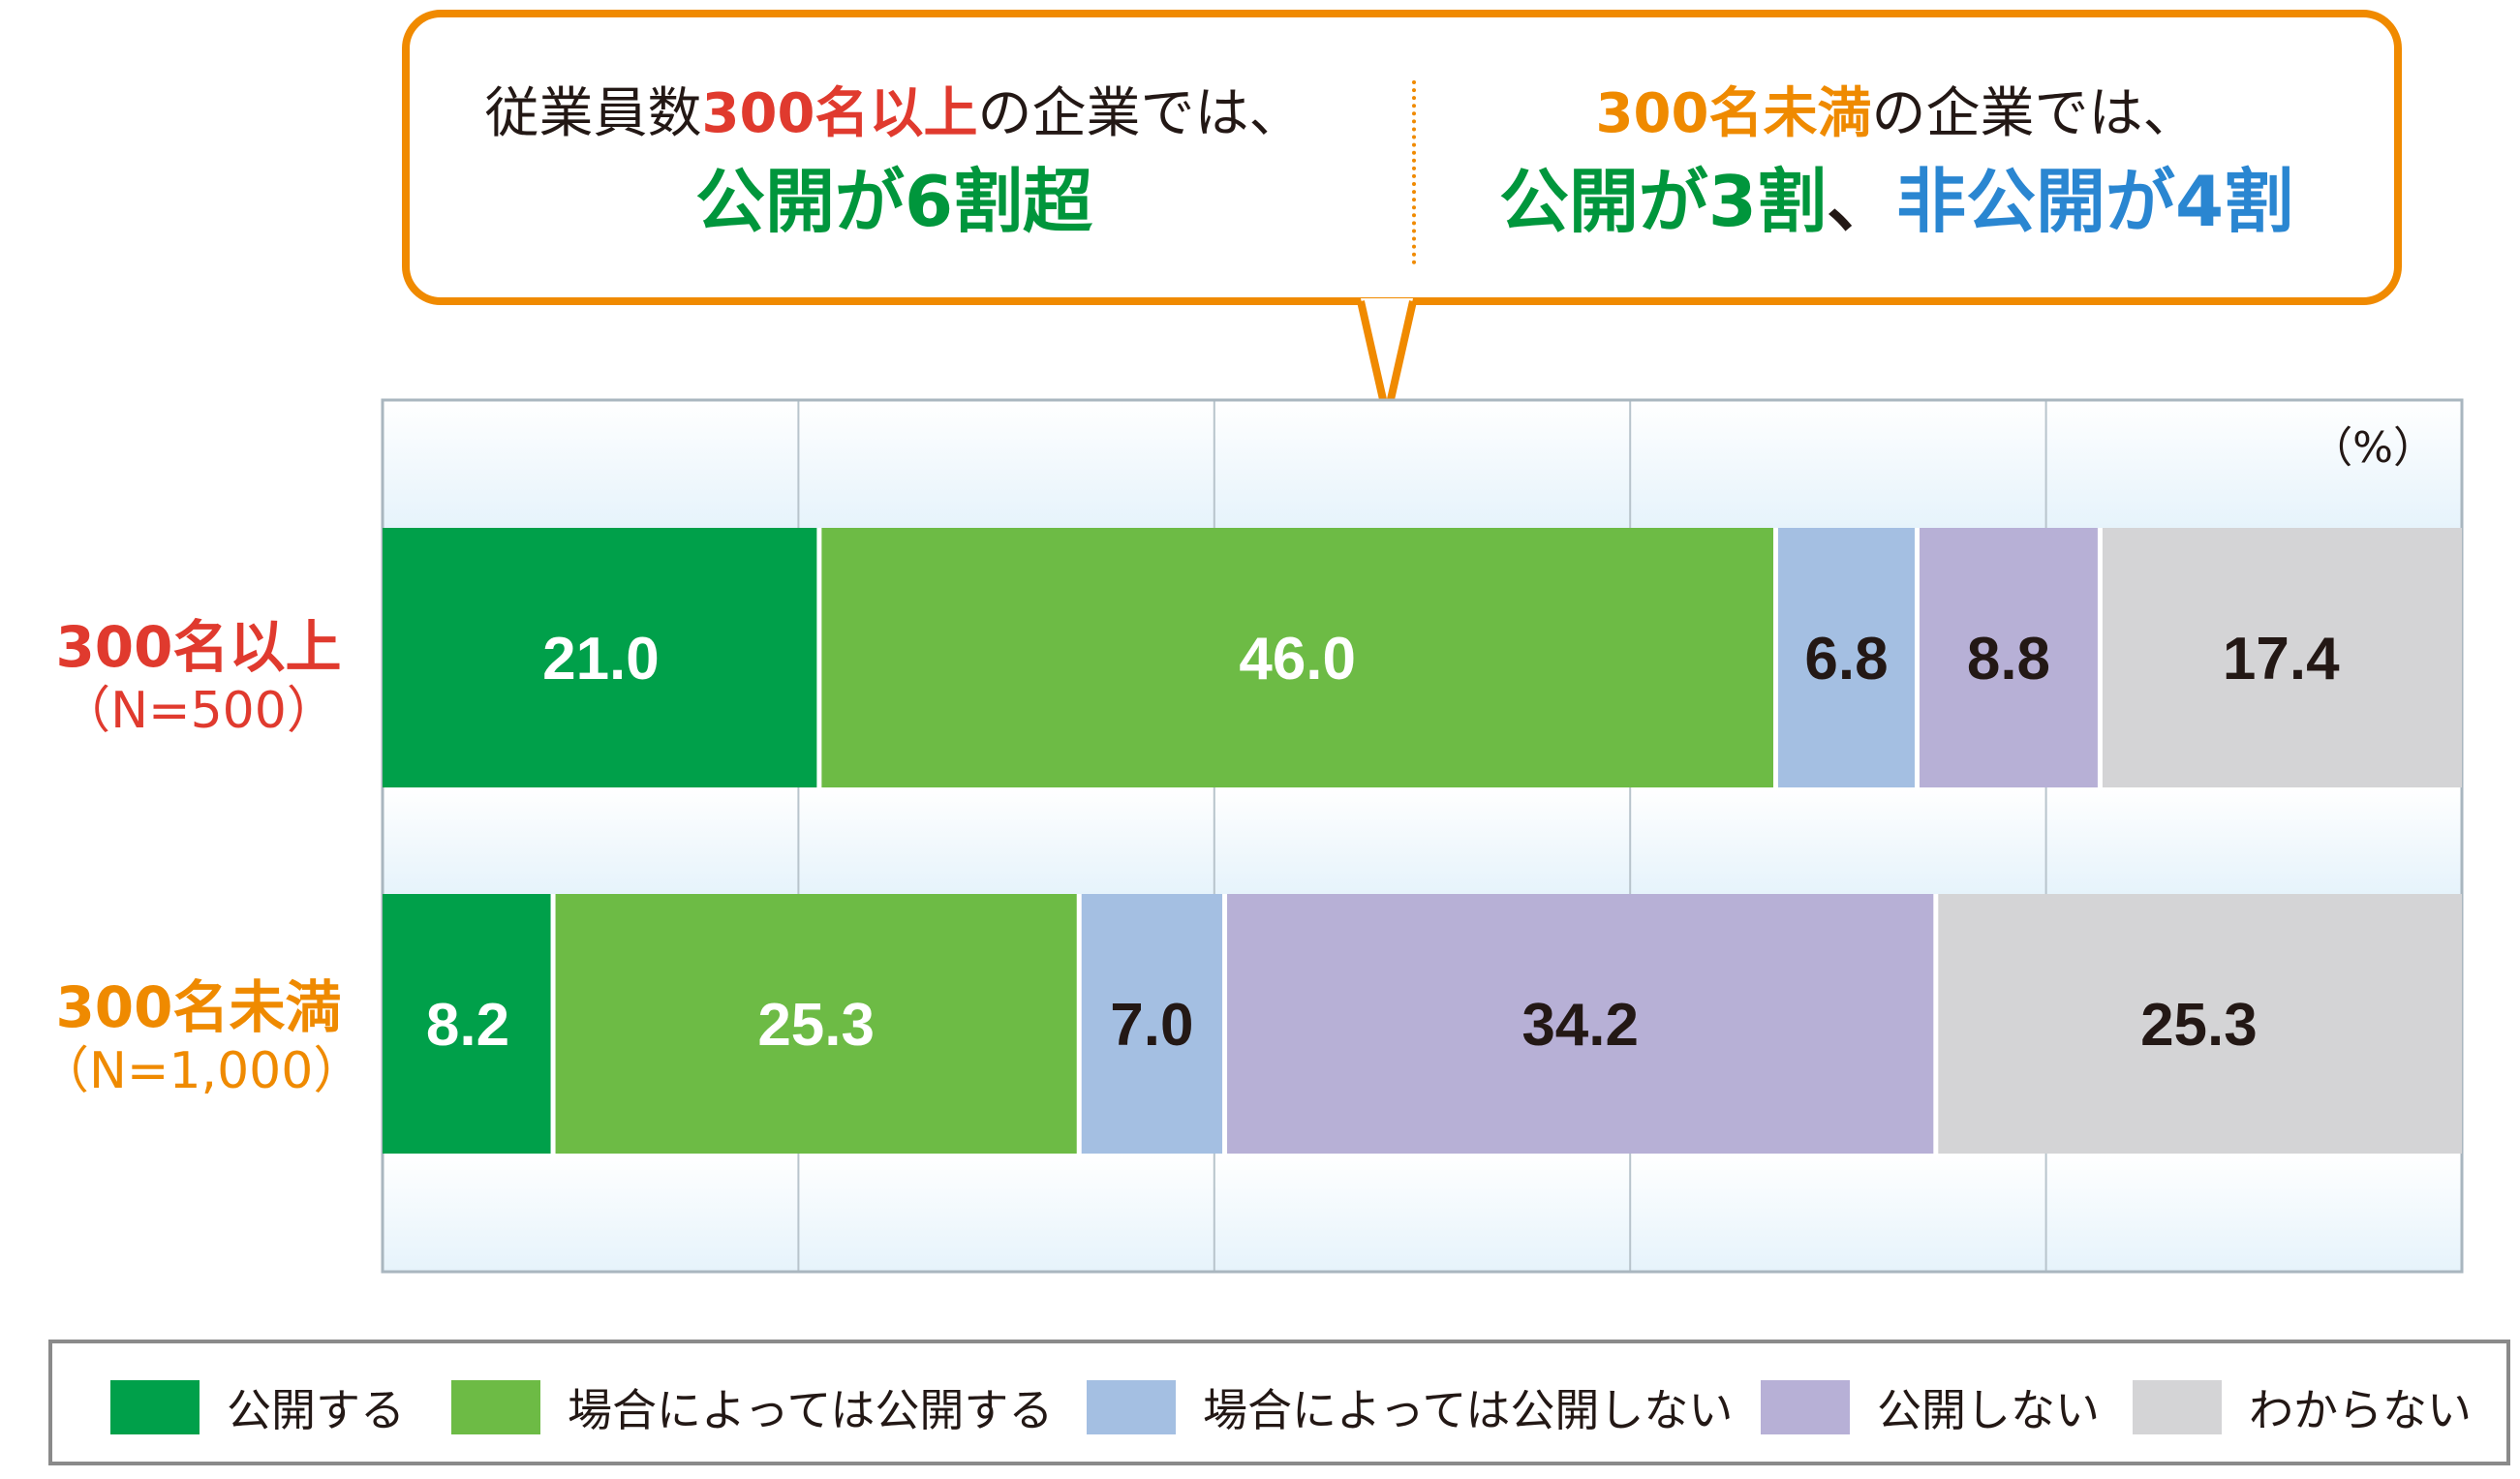  I want to click on legend-label: 公開しない, so click(1989, 1410).